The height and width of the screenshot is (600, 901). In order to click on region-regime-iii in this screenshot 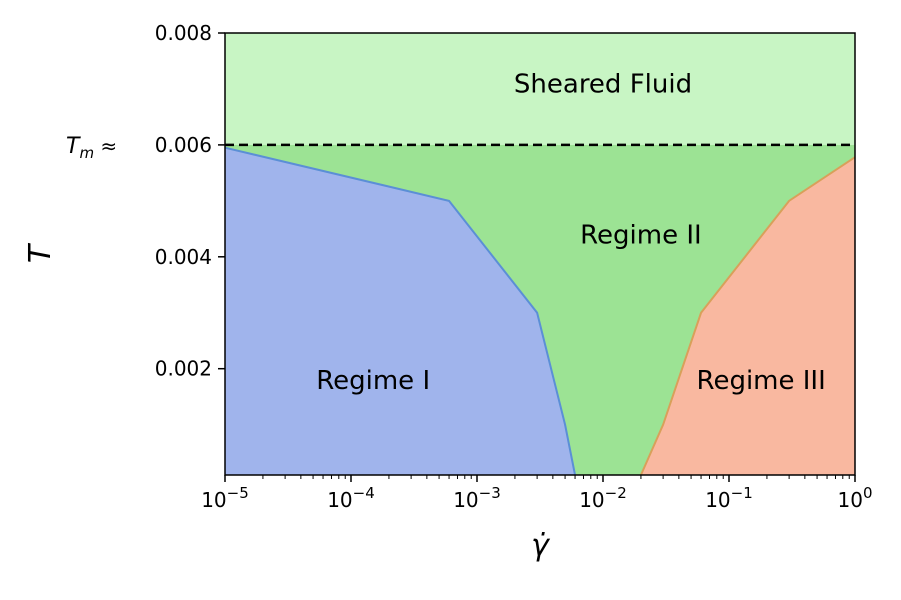, I will do `click(747, 316)`.